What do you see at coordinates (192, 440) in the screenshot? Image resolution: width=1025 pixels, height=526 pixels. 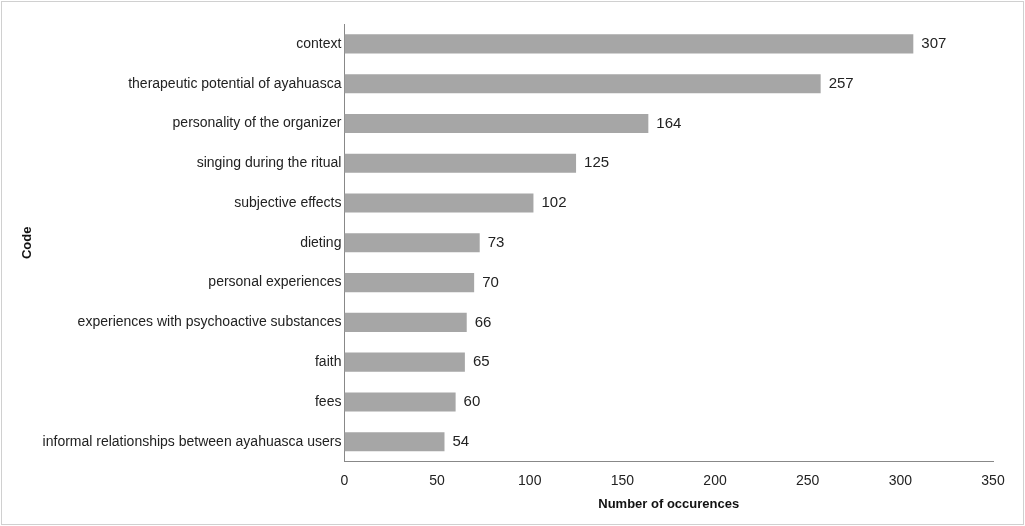 I see `y-tick-label: informal relationships between ayahuasca users` at bounding box center [192, 440].